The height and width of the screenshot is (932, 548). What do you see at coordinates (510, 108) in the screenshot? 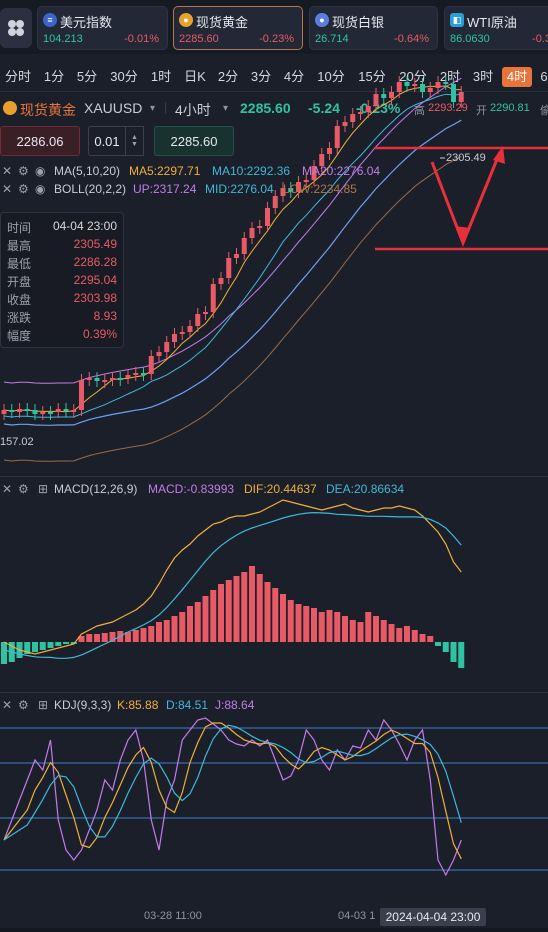
I see `open-value: 2290.81` at bounding box center [510, 108].